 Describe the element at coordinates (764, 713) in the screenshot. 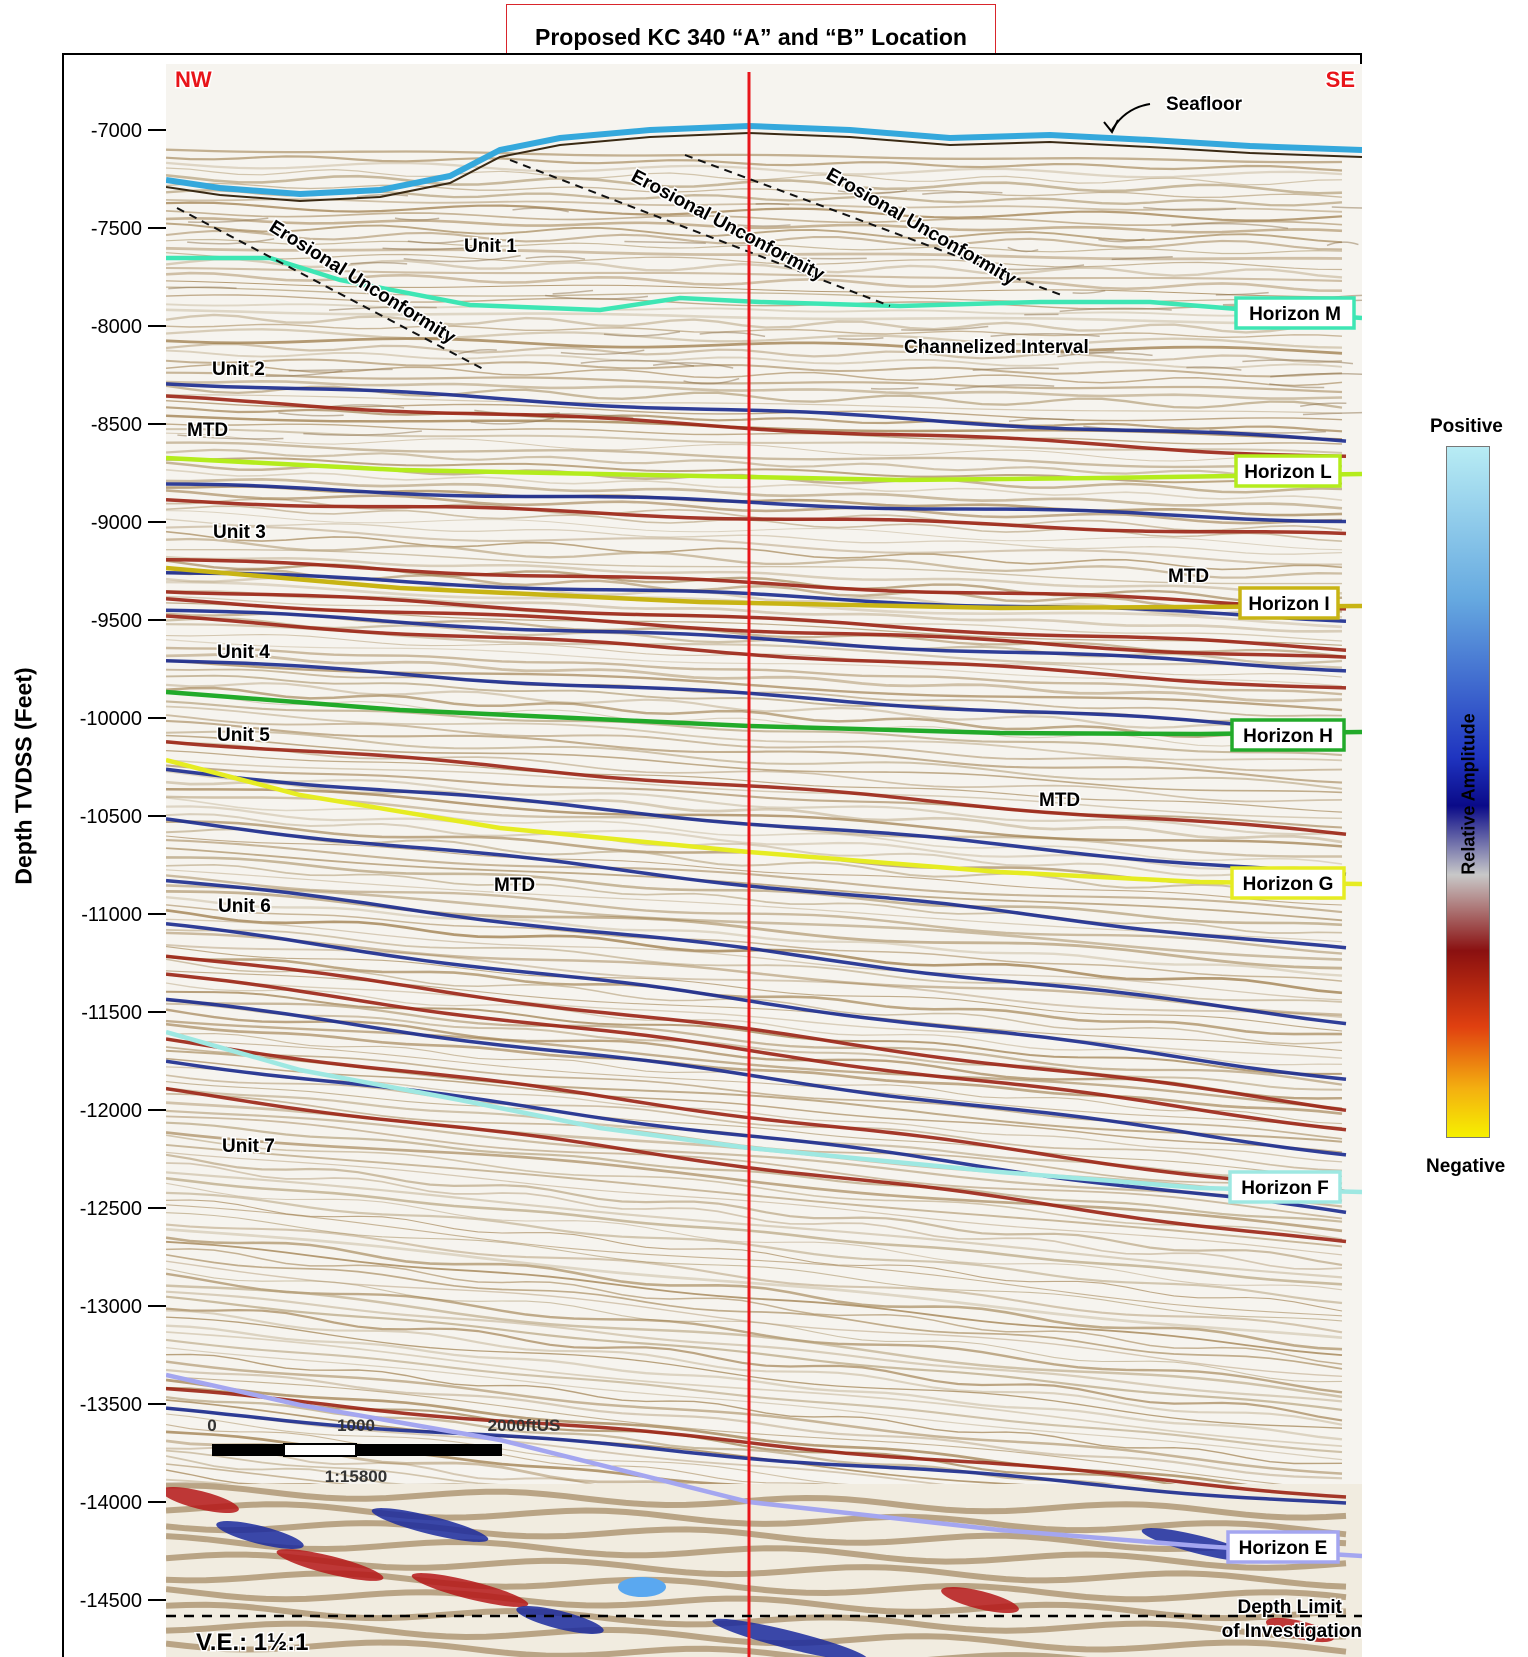

I see `horizon-line` at that location.